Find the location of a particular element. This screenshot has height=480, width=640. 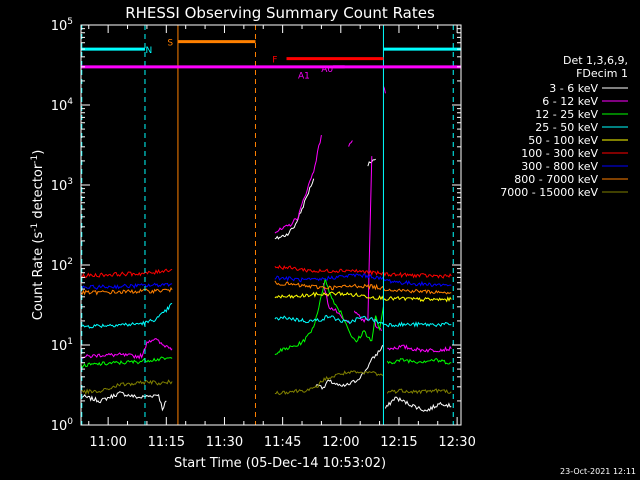

ylabel-exp2: -1 is located at coordinates (35, 159).